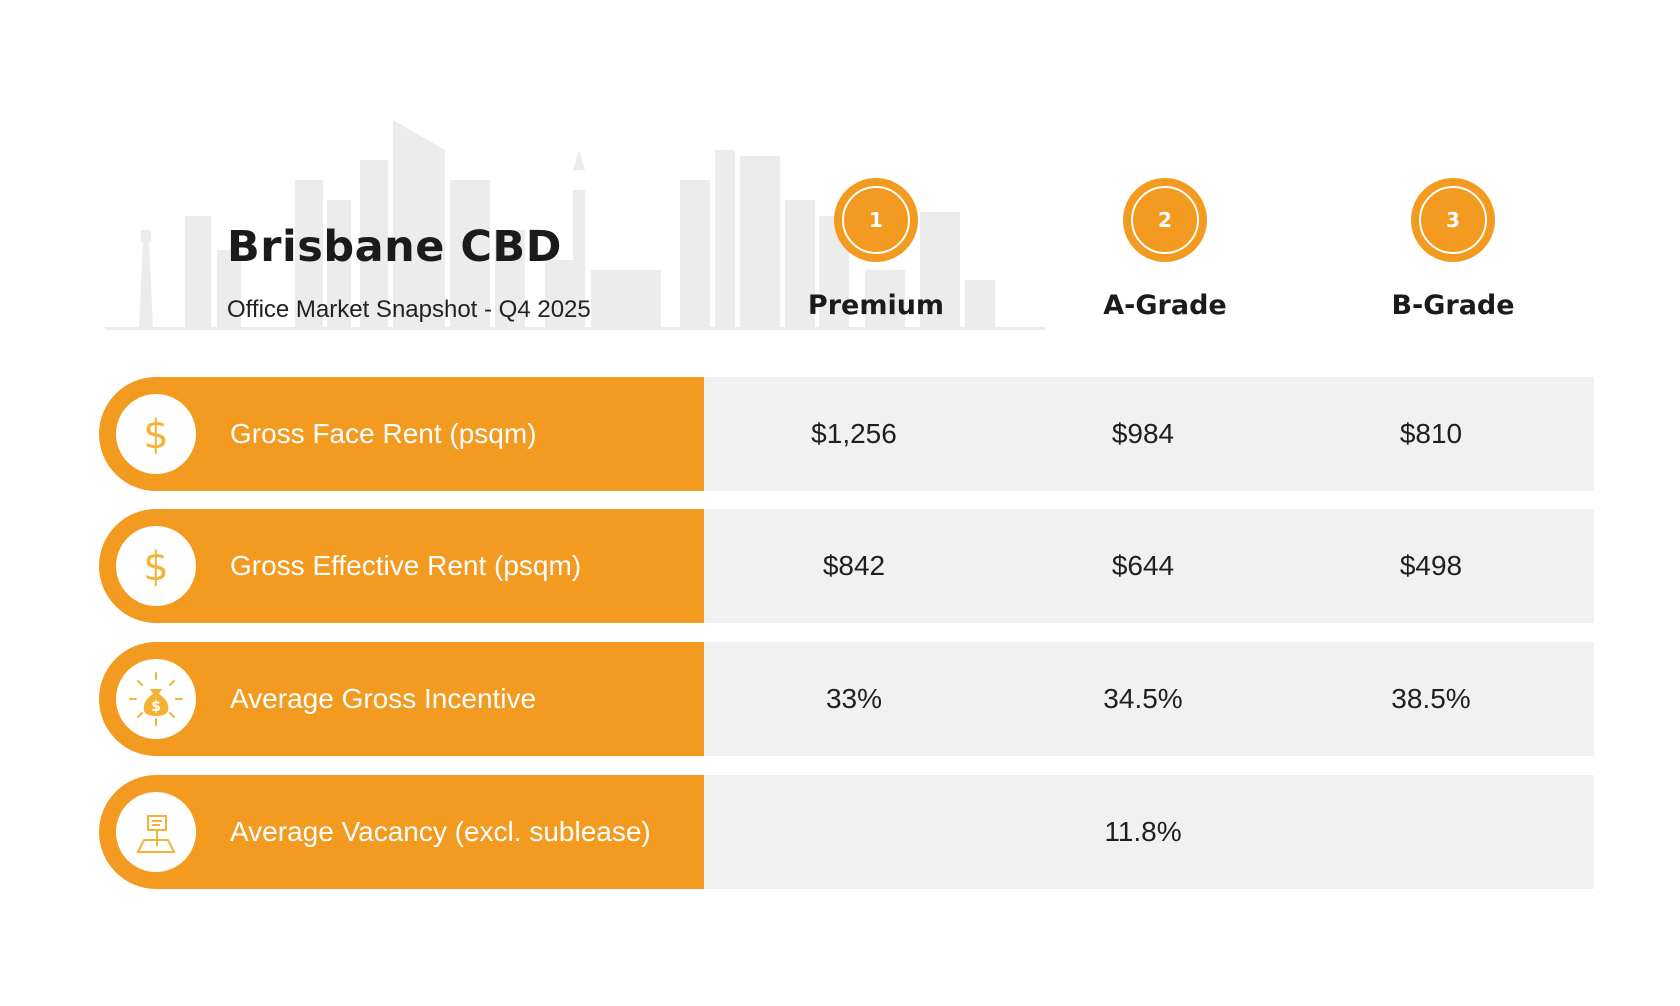 This screenshot has height=1006, width=1680. What do you see at coordinates (156, 832) in the screenshot?
I see `vacant-land-sign-icon` at bounding box center [156, 832].